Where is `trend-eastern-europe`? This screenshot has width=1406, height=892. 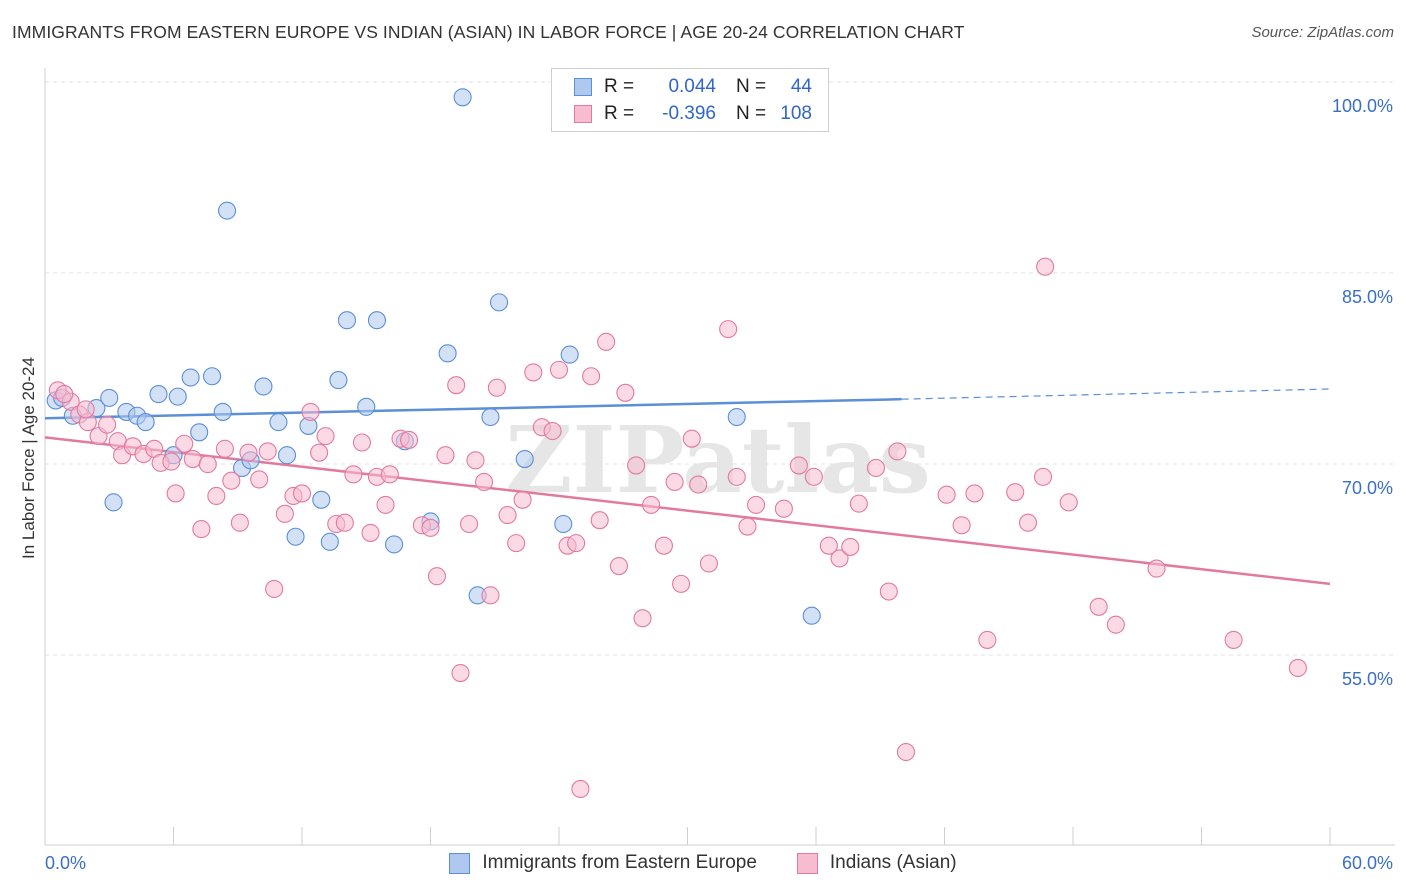 trend-eastern-europe is located at coordinates (473, 408).